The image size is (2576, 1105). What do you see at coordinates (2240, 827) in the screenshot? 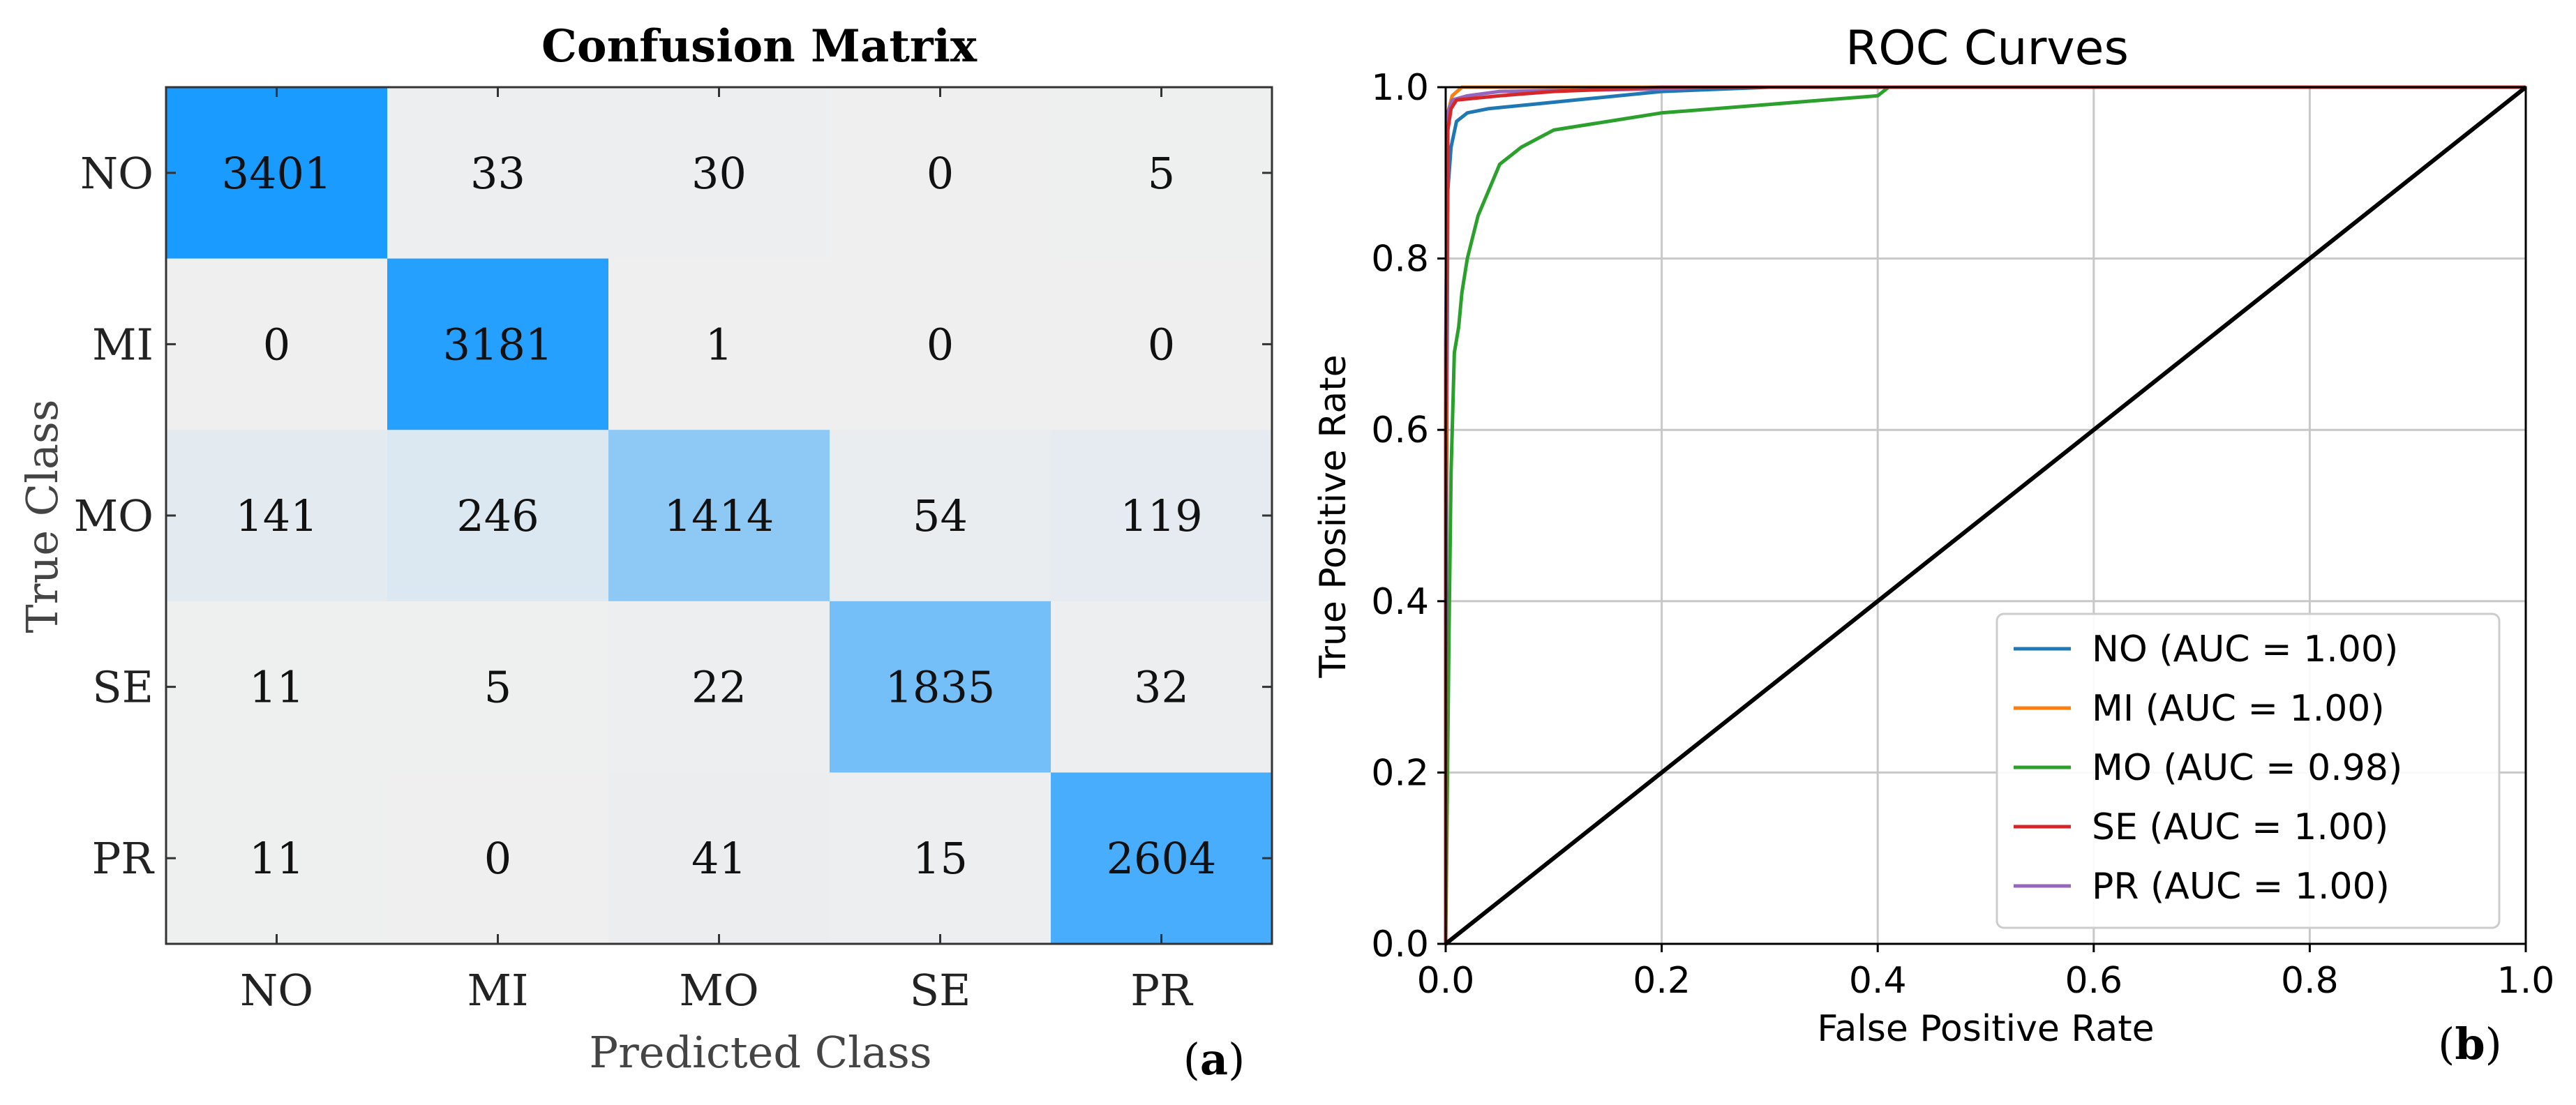
I see `roc-legend-label-se: SE (AUC = 1.00)` at bounding box center [2240, 827].